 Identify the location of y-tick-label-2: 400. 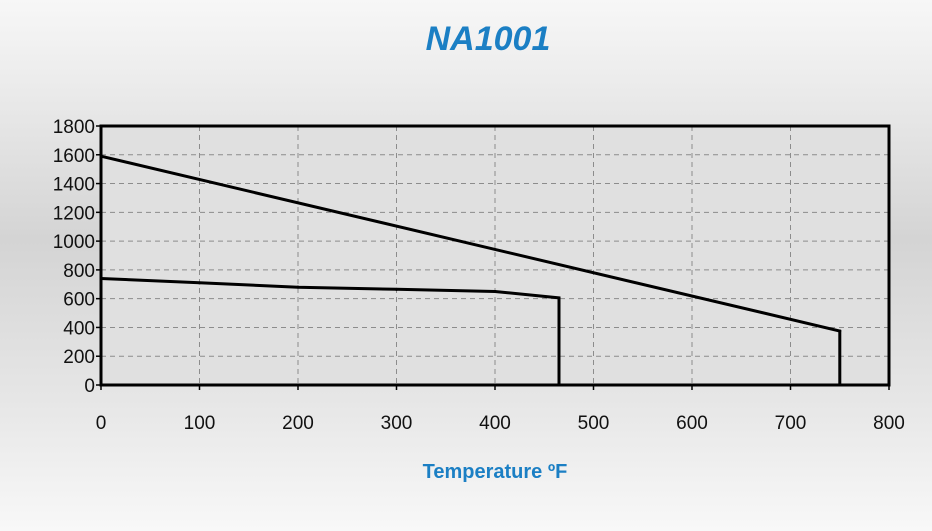
(79, 328).